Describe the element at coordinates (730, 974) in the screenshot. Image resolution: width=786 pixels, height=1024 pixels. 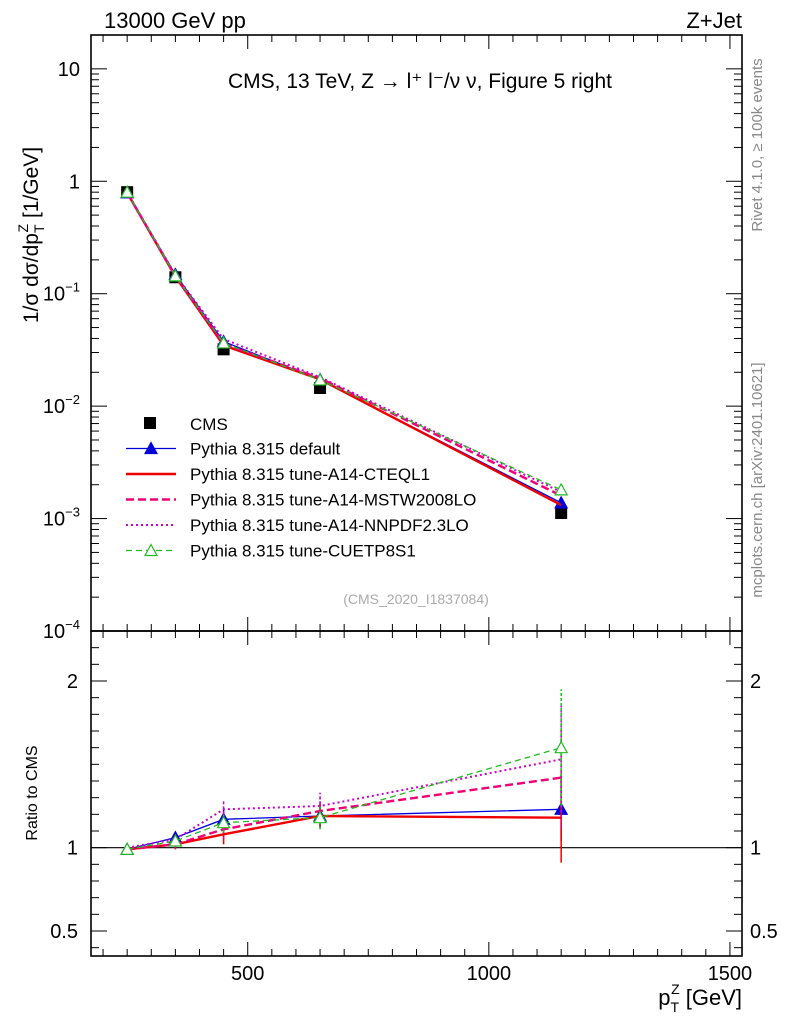
I see `x-tick-label: 1500` at that location.